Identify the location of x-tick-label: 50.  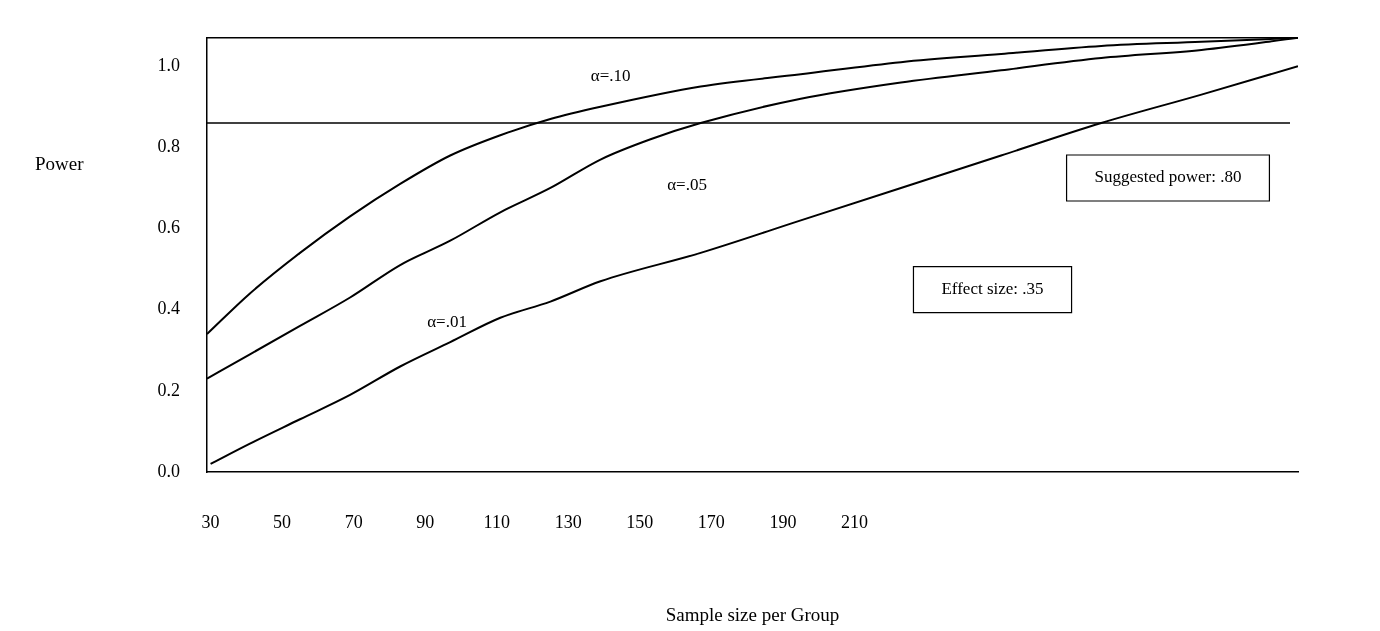
(282, 521).